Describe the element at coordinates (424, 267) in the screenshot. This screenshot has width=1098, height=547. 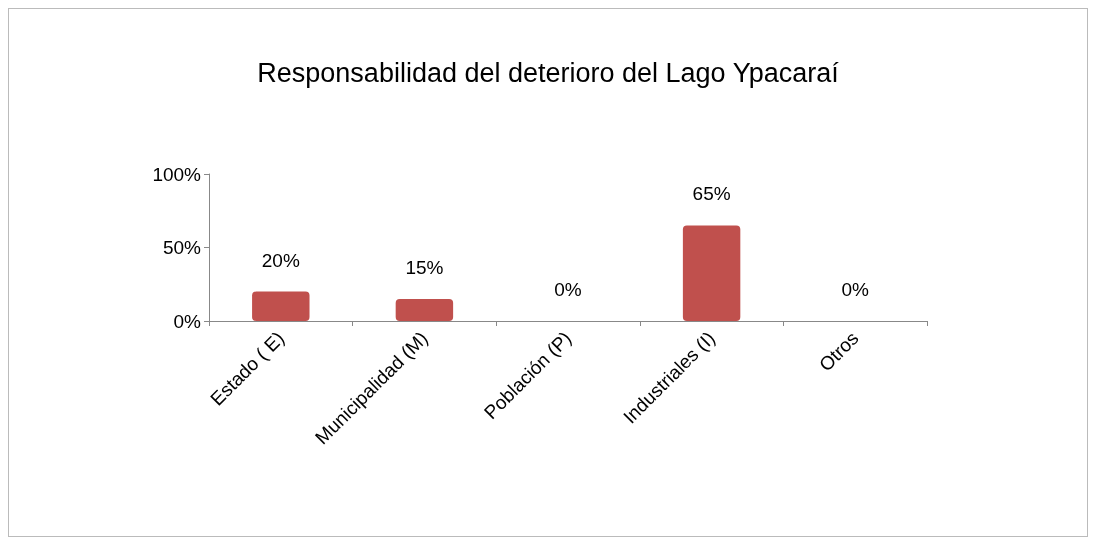
I see `data-label: 15%` at that location.